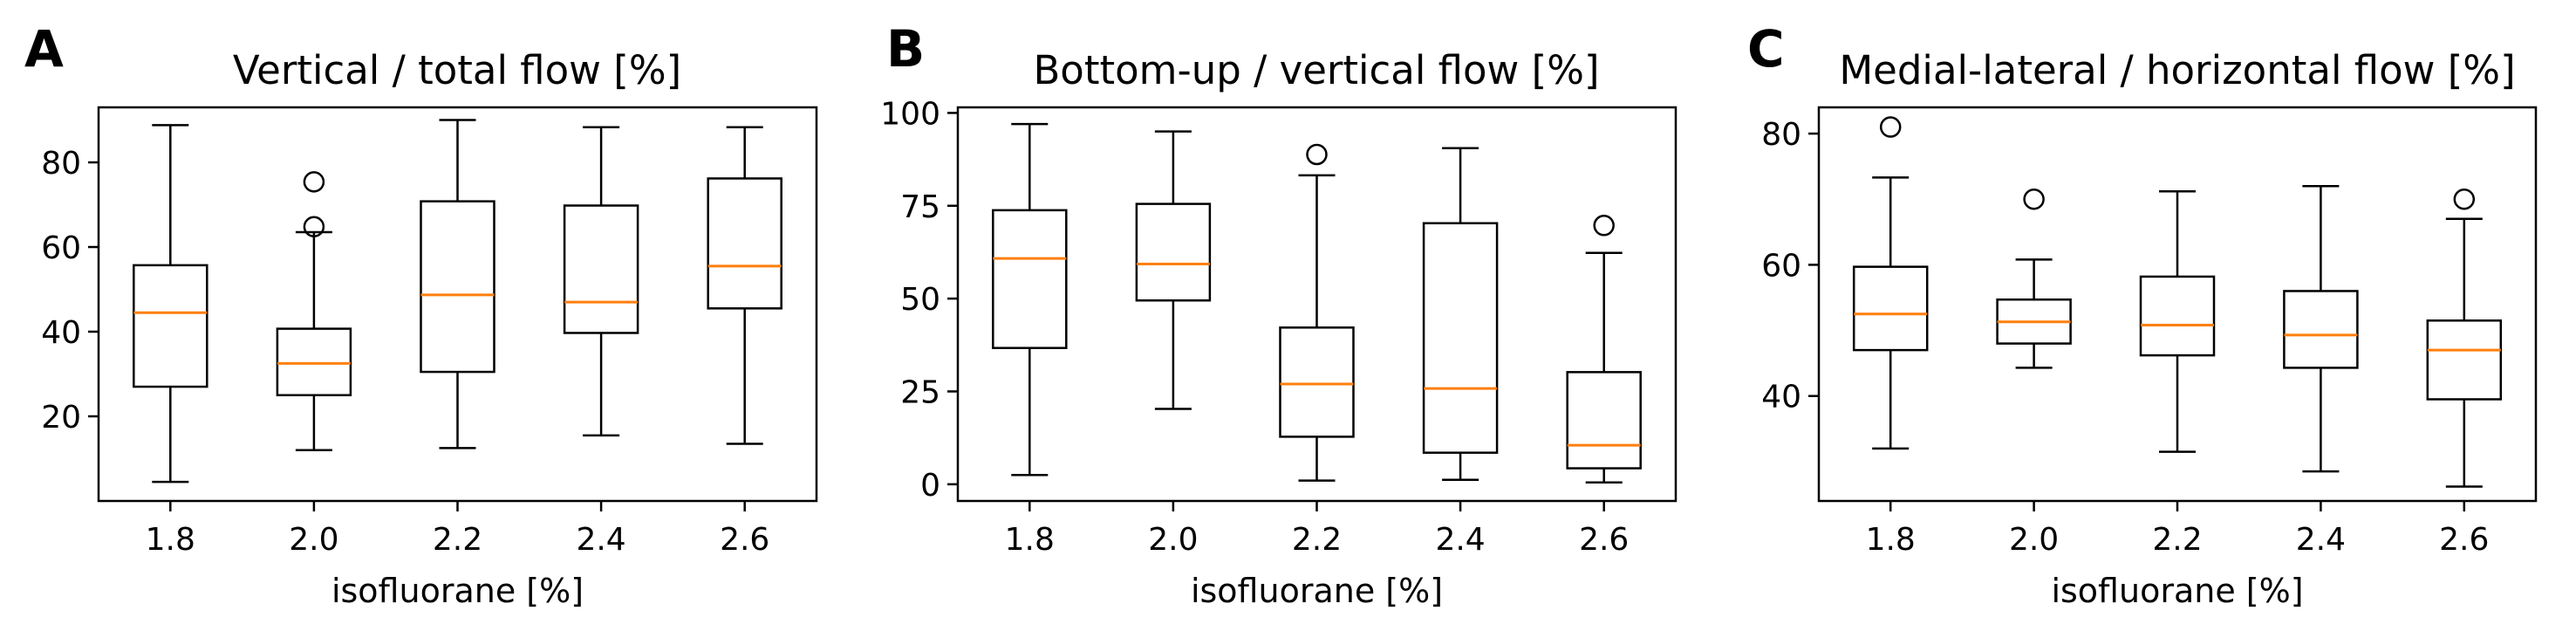 This screenshot has height=638, width=2576. What do you see at coordinates (920, 392) in the screenshot?
I see `y-tick-label: 25` at bounding box center [920, 392].